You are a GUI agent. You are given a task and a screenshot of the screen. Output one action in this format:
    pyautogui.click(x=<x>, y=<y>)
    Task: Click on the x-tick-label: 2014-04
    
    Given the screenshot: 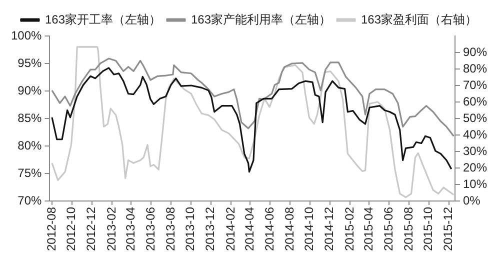 What is the action you would take?
    pyautogui.click(x=249, y=229)
    